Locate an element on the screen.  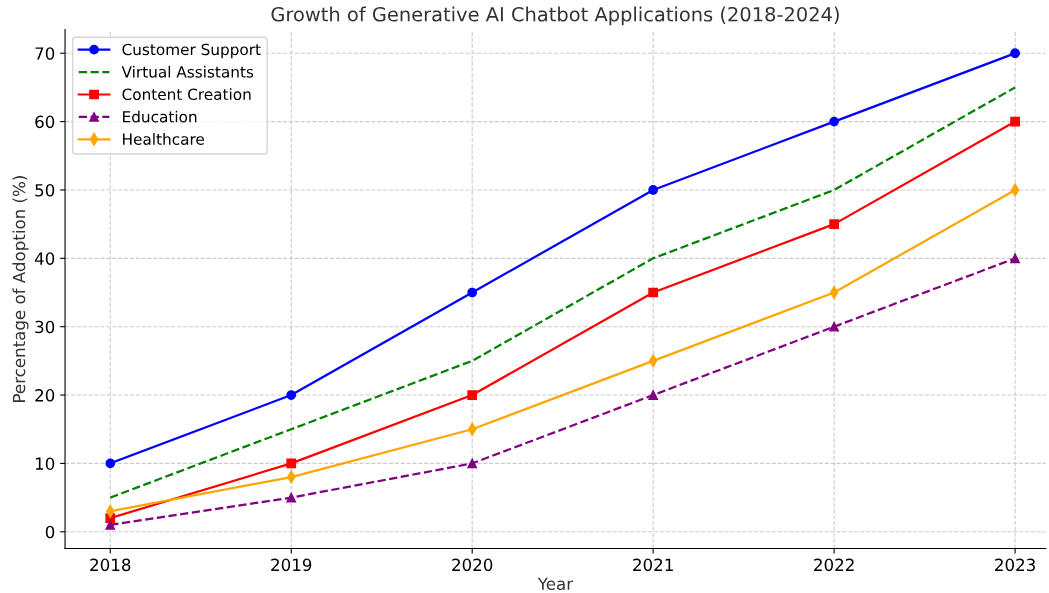
y-tick-label: 10 is located at coordinates (45, 463).